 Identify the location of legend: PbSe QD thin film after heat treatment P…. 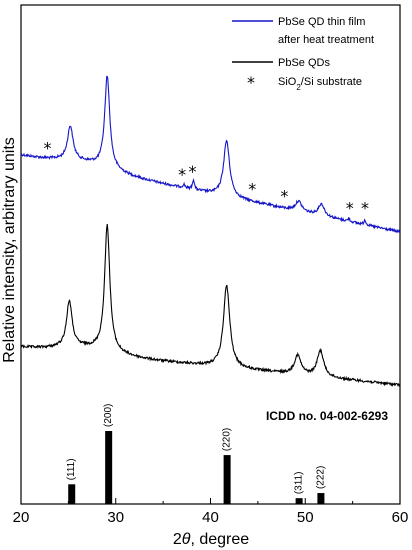
(303, 54).